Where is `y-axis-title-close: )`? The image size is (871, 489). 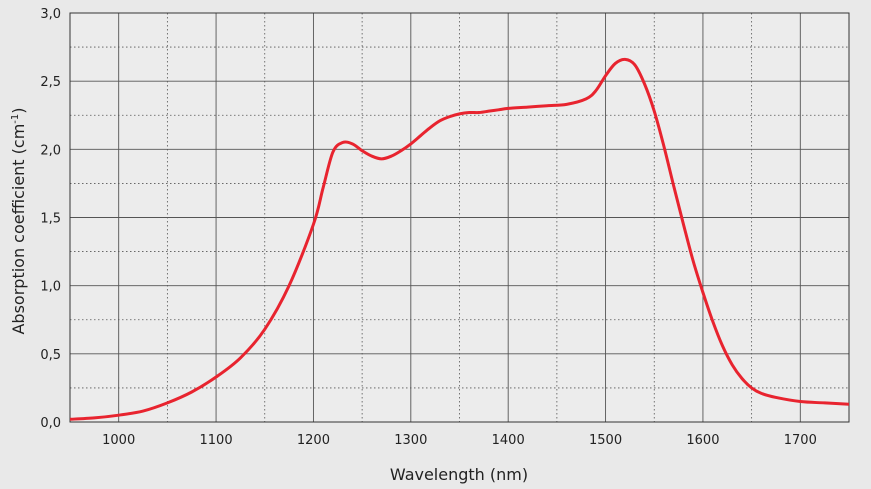
y-axis-title-close: ) is located at coordinates (18, 110).